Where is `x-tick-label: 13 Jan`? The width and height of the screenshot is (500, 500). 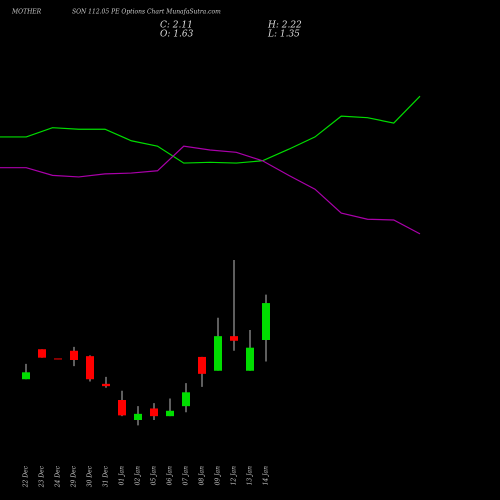 x-tick-label: 13 Jan is located at coordinates (250, 476).